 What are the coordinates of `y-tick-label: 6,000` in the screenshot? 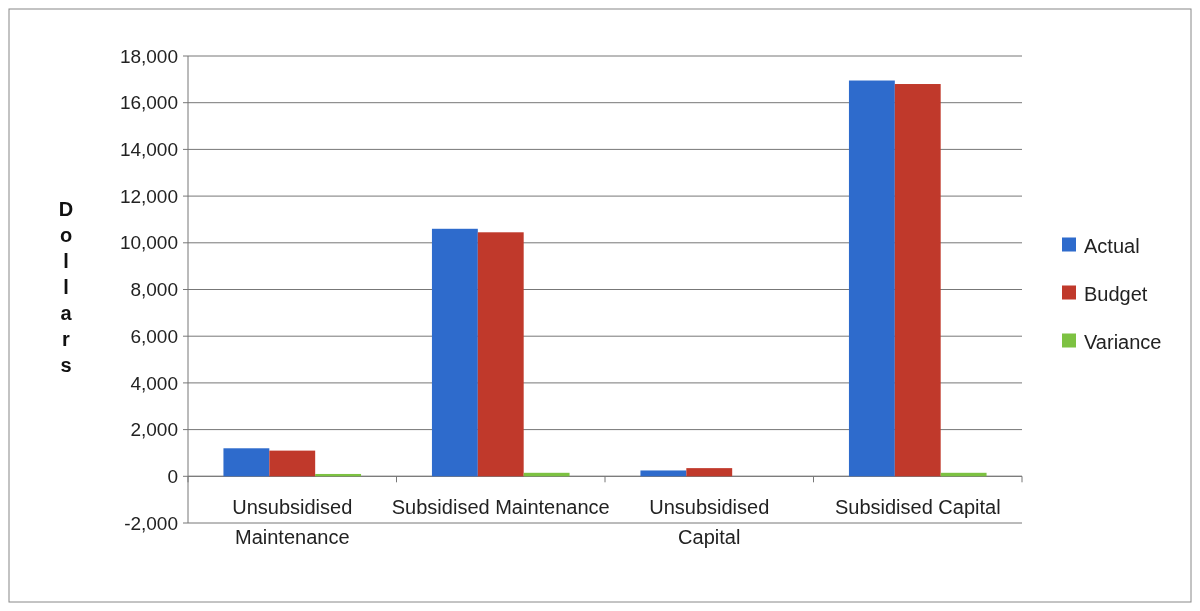 It's located at (154, 336).